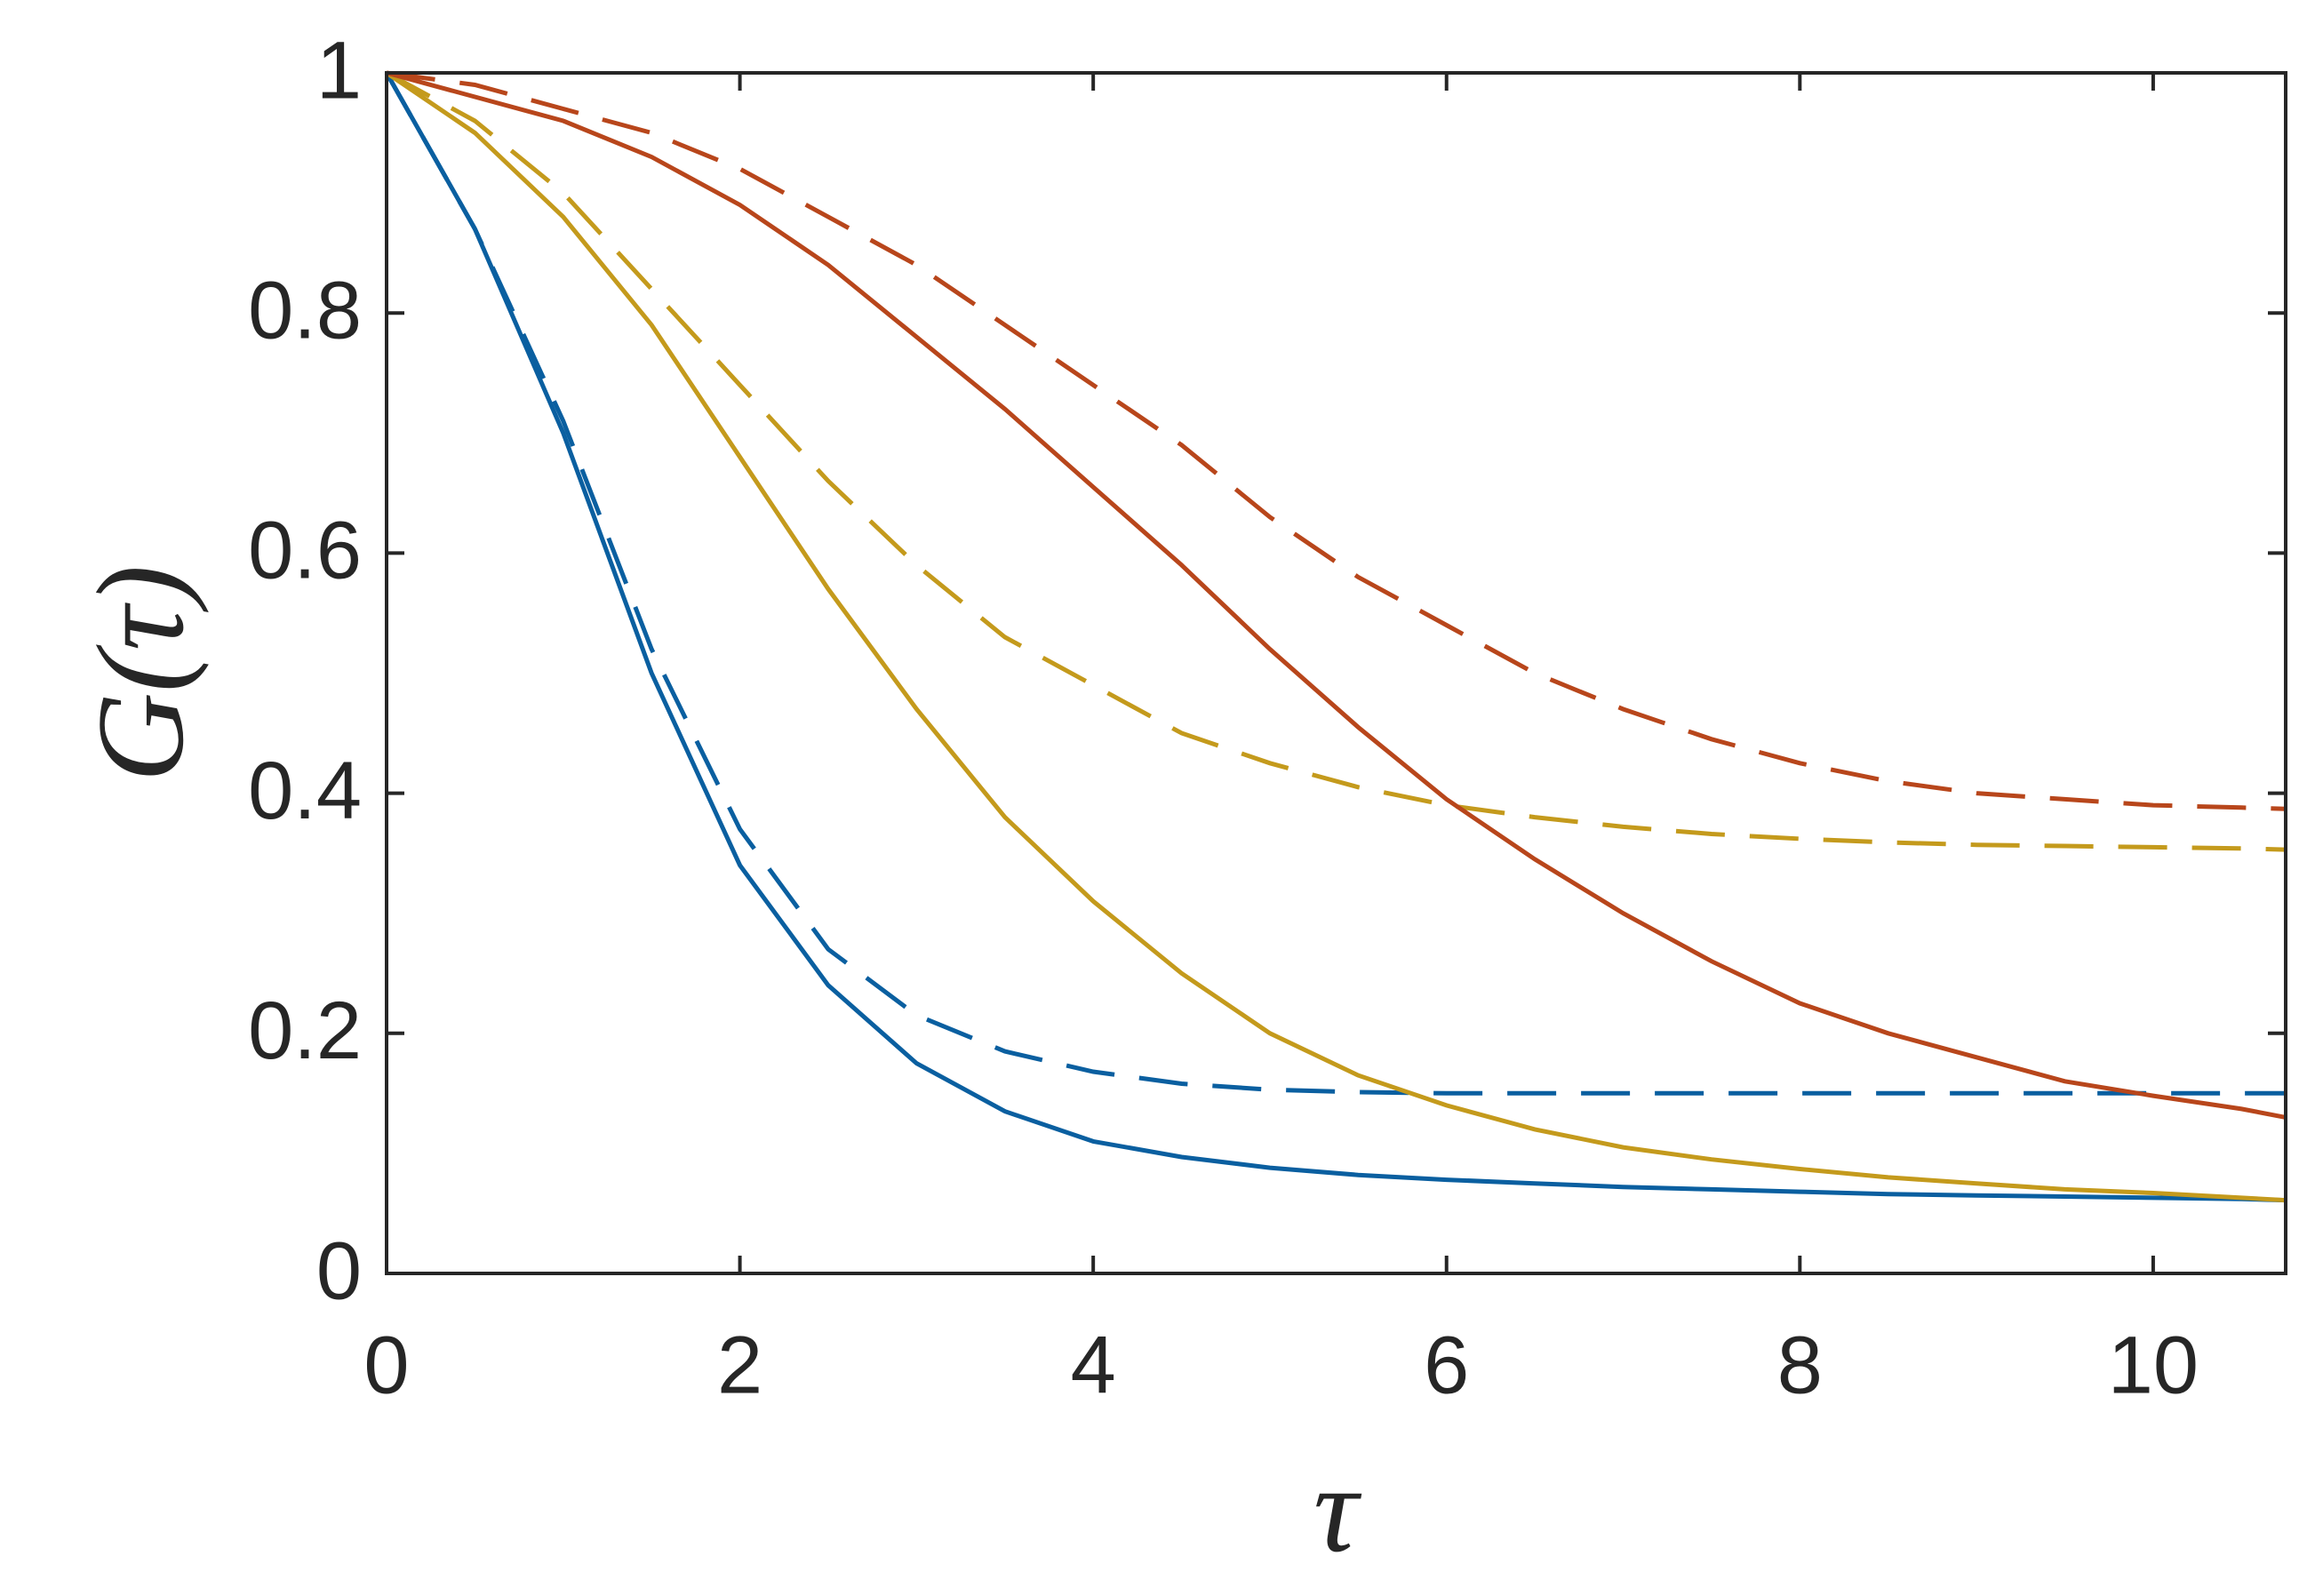  What do you see at coordinates (339, 70) in the screenshot?
I see `y-tick-label: 1` at bounding box center [339, 70].